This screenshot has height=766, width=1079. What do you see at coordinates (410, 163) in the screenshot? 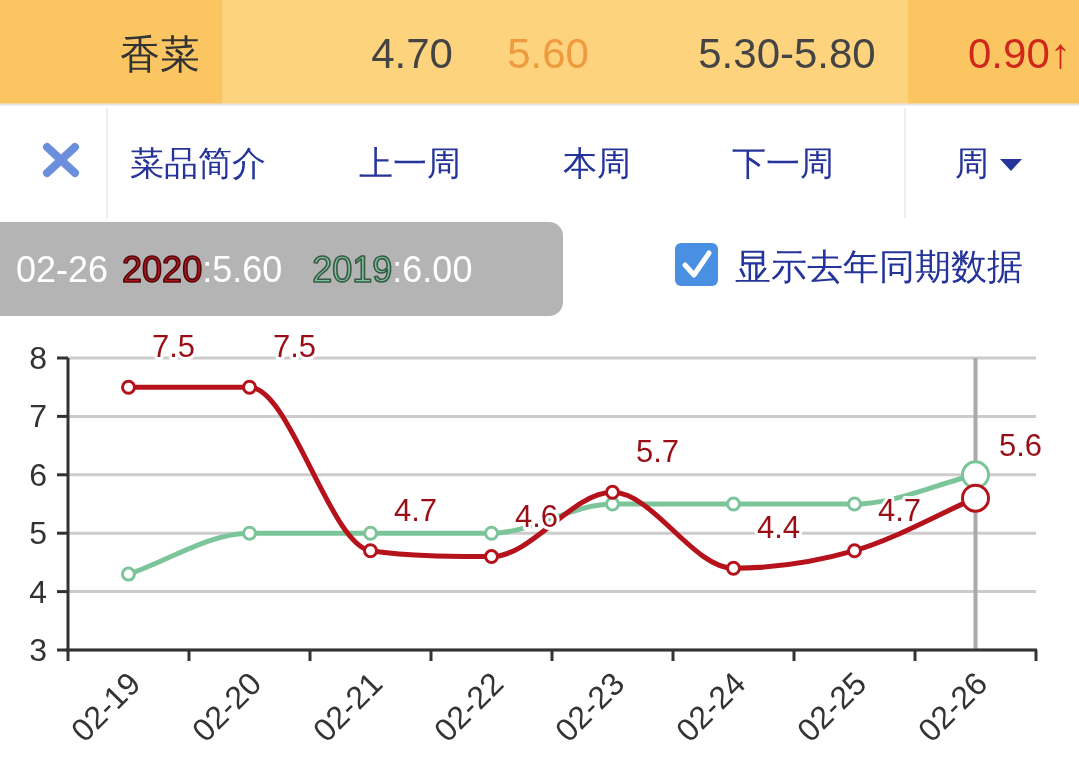
I see `text: 上一周` at bounding box center [410, 163].